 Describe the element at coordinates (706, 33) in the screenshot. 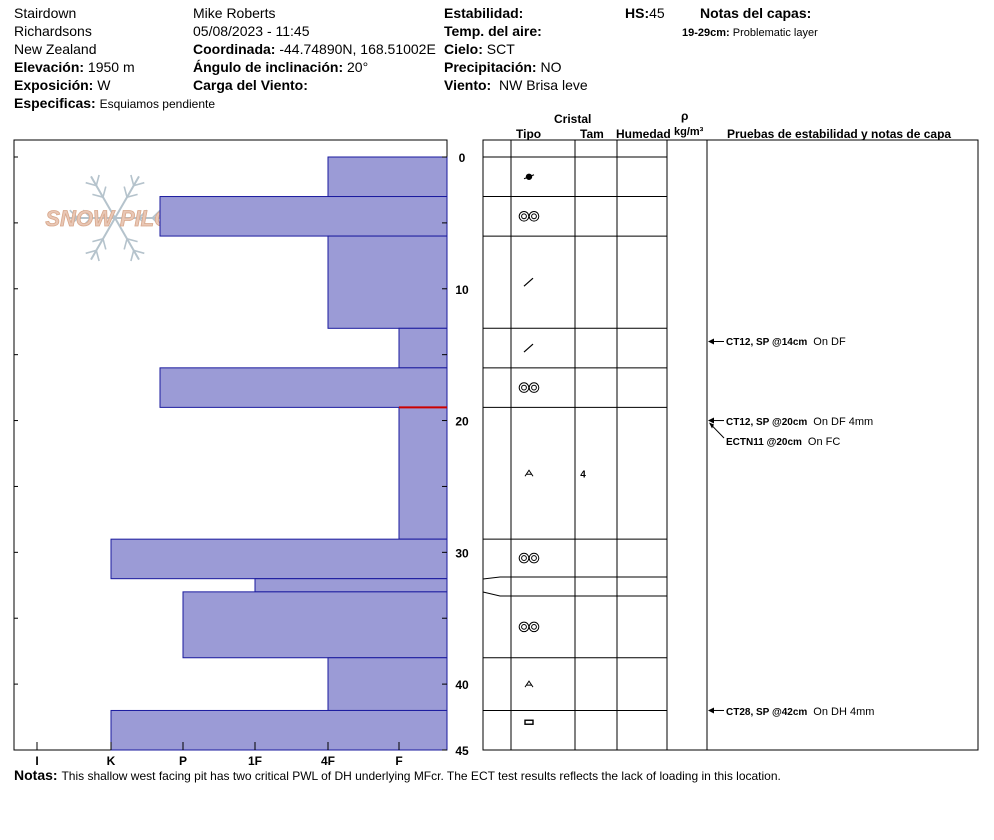

I see `layer-note-range: 19-29cm:` at that location.